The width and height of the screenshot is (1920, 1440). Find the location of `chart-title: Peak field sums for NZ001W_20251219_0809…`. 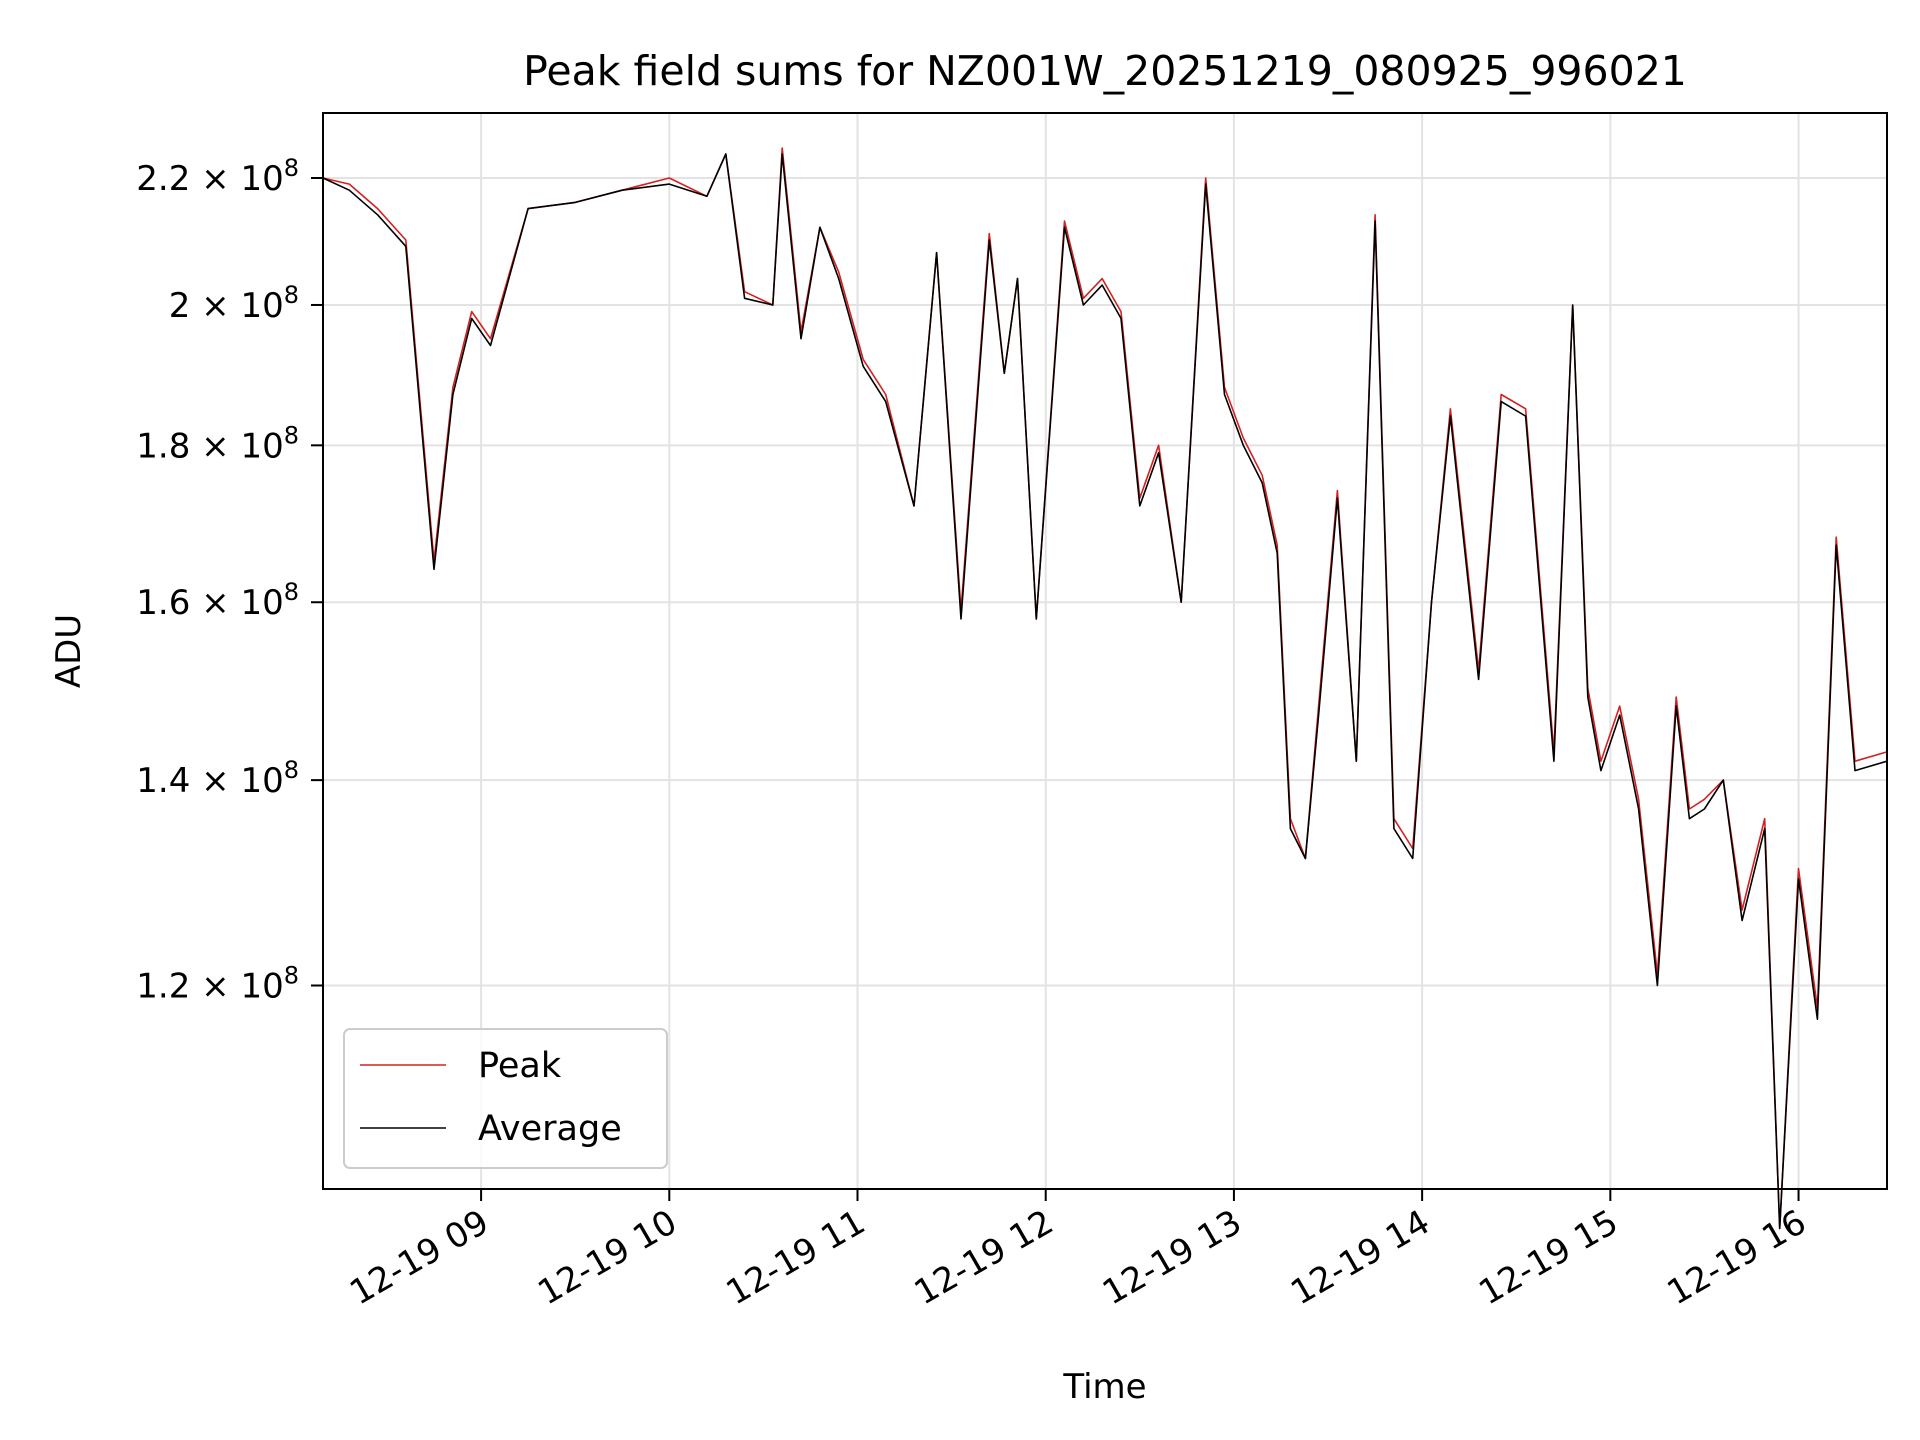

chart-title: Peak field sums for NZ001W_20251219_0809… is located at coordinates (1105, 71).